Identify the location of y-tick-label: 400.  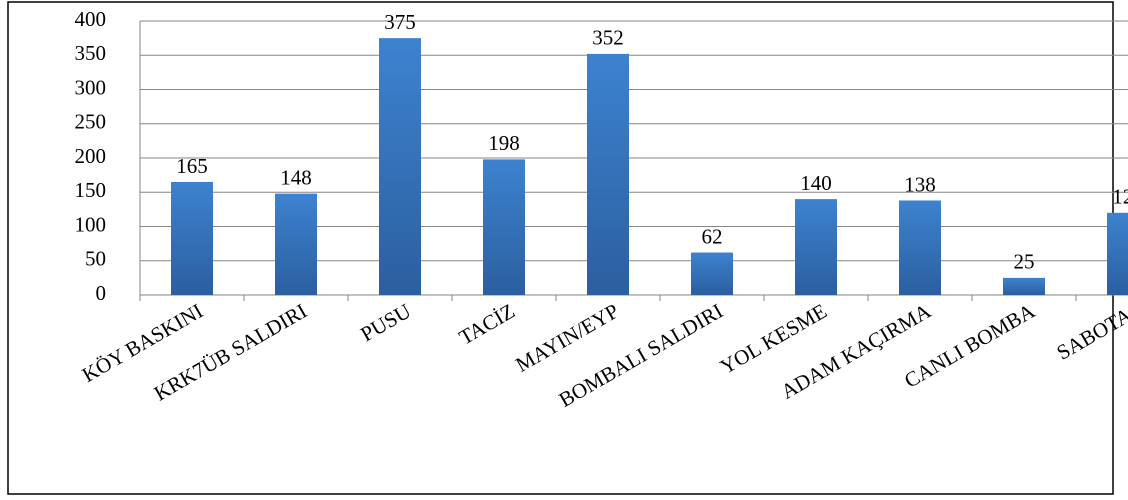
(91, 19).